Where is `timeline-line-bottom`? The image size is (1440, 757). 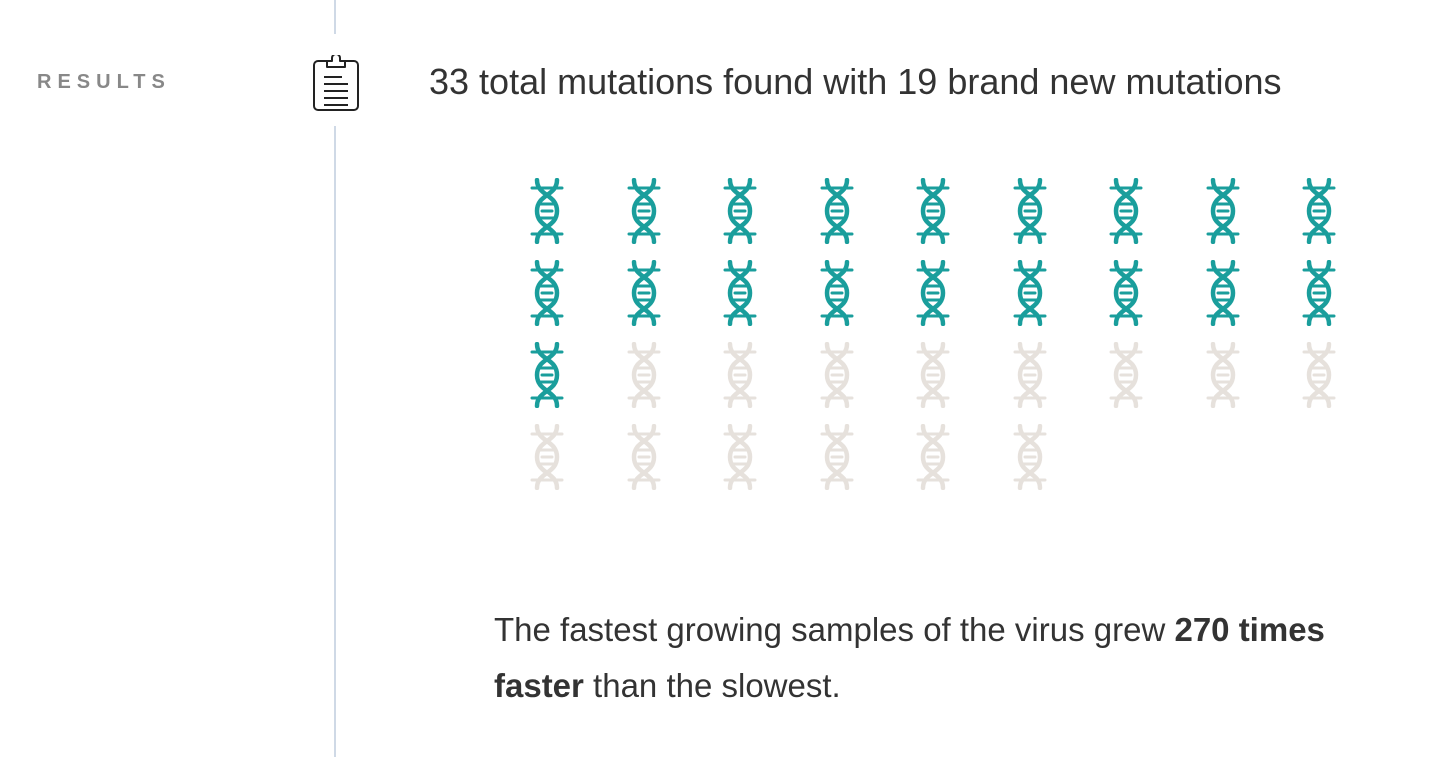 timeline-line-bottom is located at coordinates (335, 441).